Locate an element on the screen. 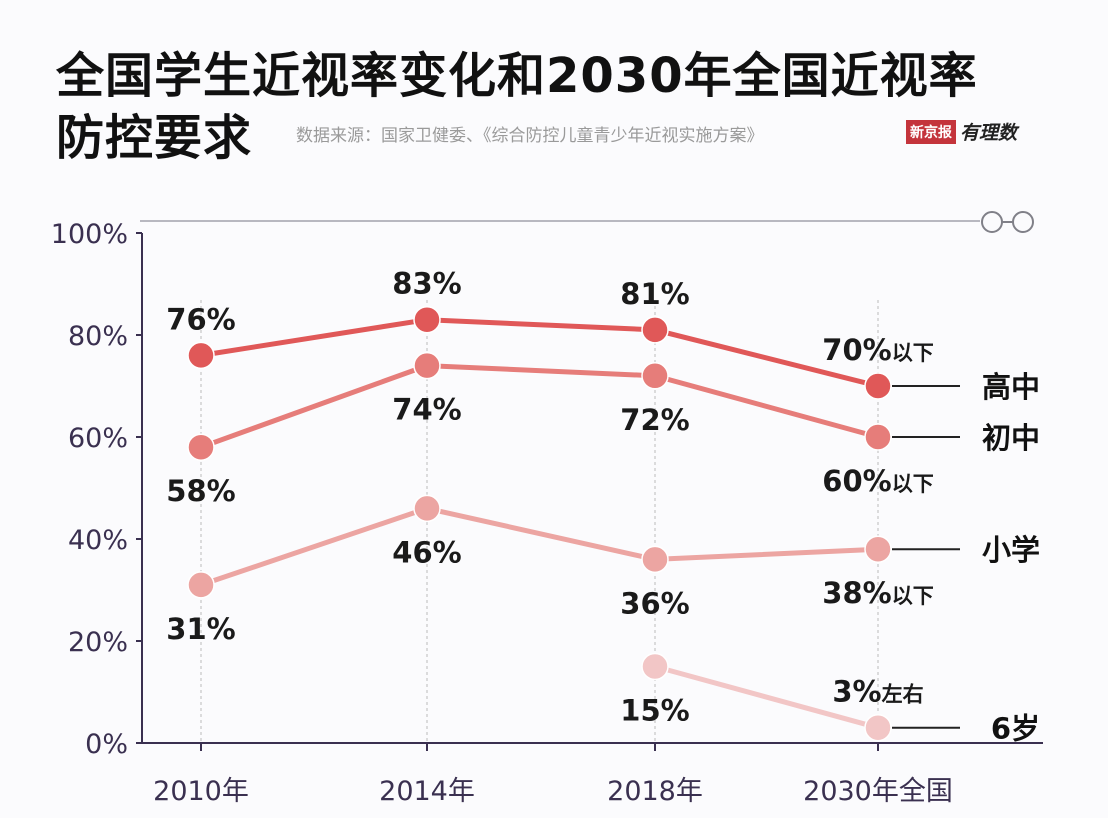 The height and width of the screenshot is (818, 1108). y-tick-label: 100% is located at coordinates (89, 234).